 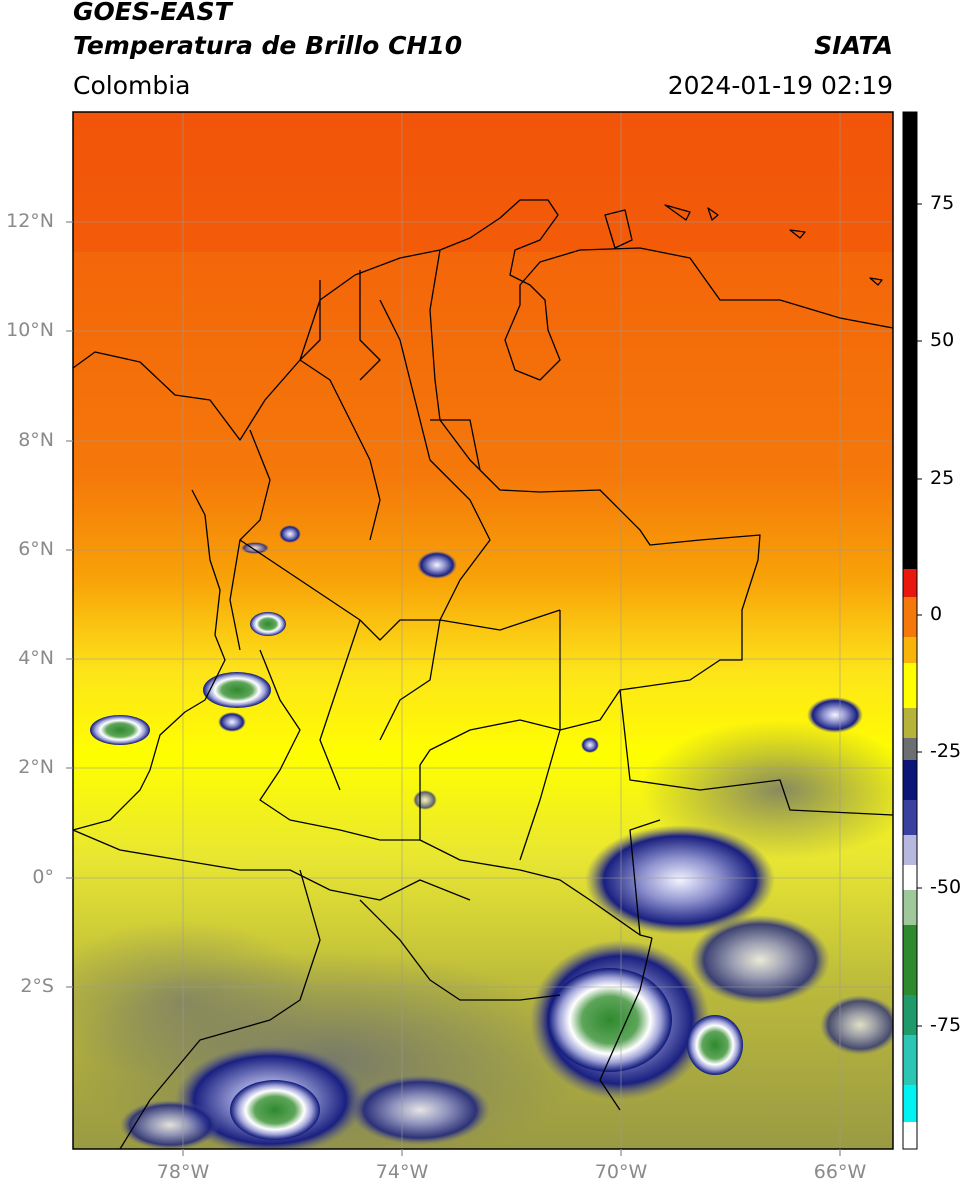 I want to click on colorbar-tick-minus25: -25, so click(x=946, y=751).